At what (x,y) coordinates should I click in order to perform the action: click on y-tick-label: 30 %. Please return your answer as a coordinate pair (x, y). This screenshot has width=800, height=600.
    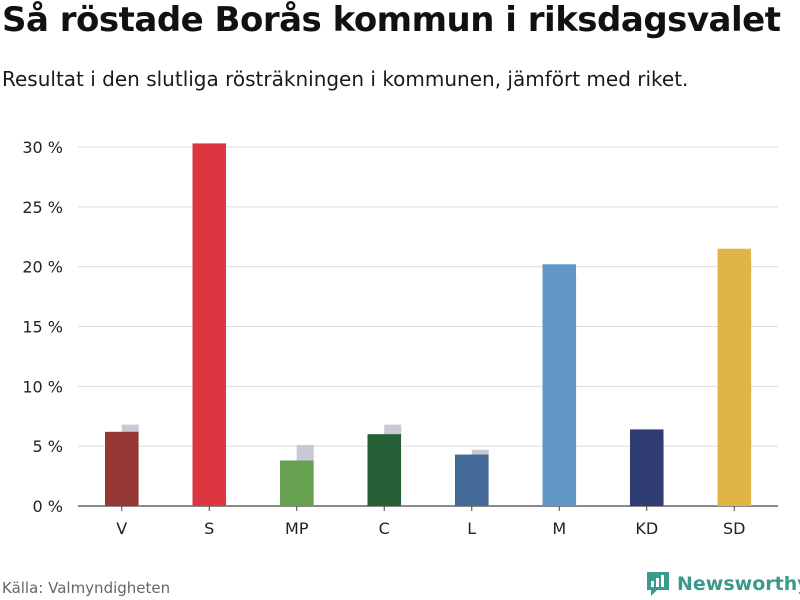
    Looking at the image, I should click on (42, 147).